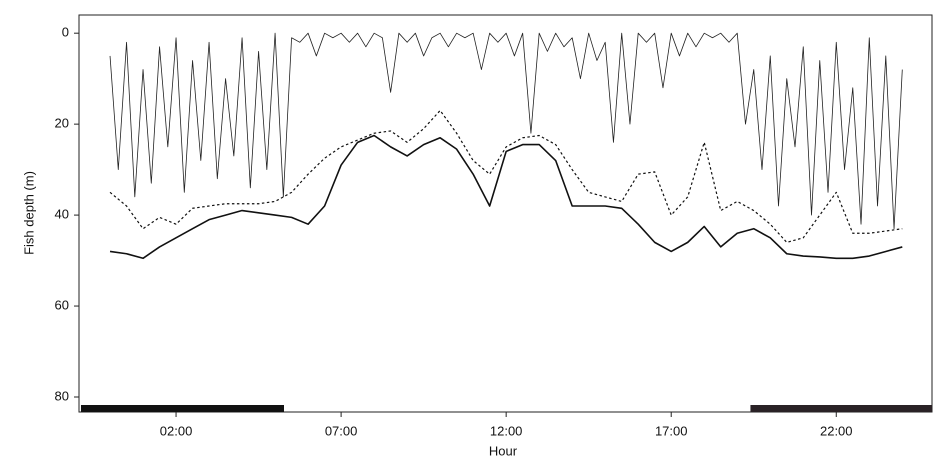  Describe the element at coordinates (506, 430) in the screenshot. I see `x-tick-label: 12:00` at that location.